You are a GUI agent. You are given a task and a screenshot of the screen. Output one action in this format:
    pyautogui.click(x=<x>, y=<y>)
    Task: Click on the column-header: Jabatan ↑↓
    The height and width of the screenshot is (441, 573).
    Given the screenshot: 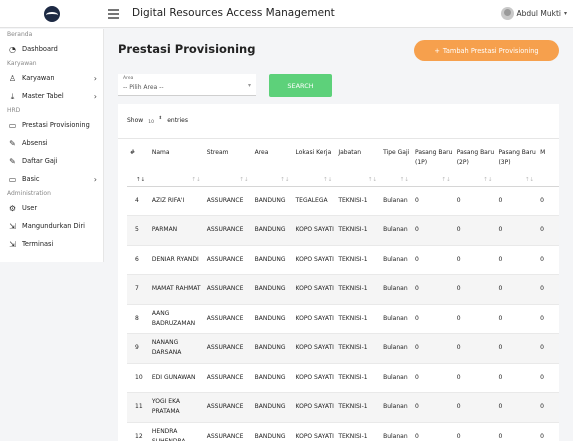 What is the action you would take?
    pyautogui.click(x=358, y=165)
    